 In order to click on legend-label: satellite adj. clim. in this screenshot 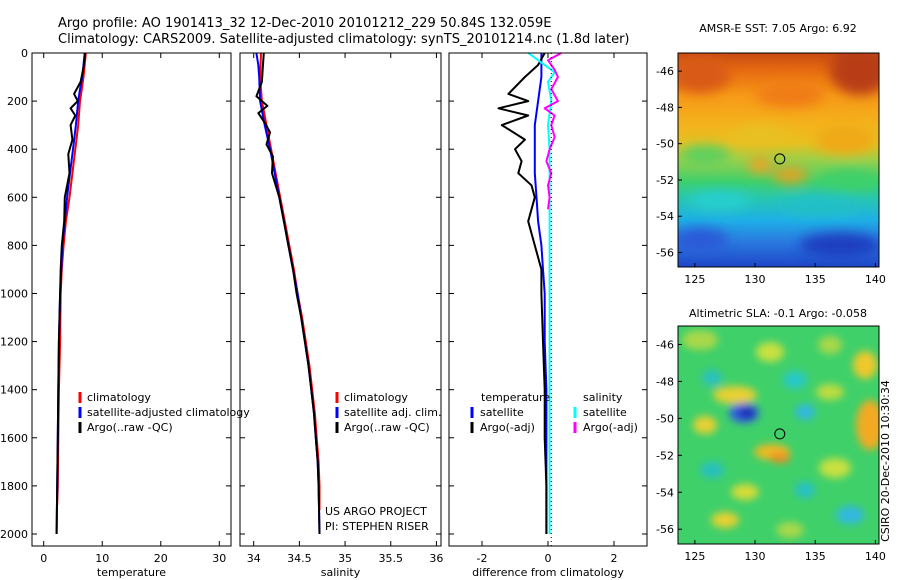, I will do `click(392, 412)`.